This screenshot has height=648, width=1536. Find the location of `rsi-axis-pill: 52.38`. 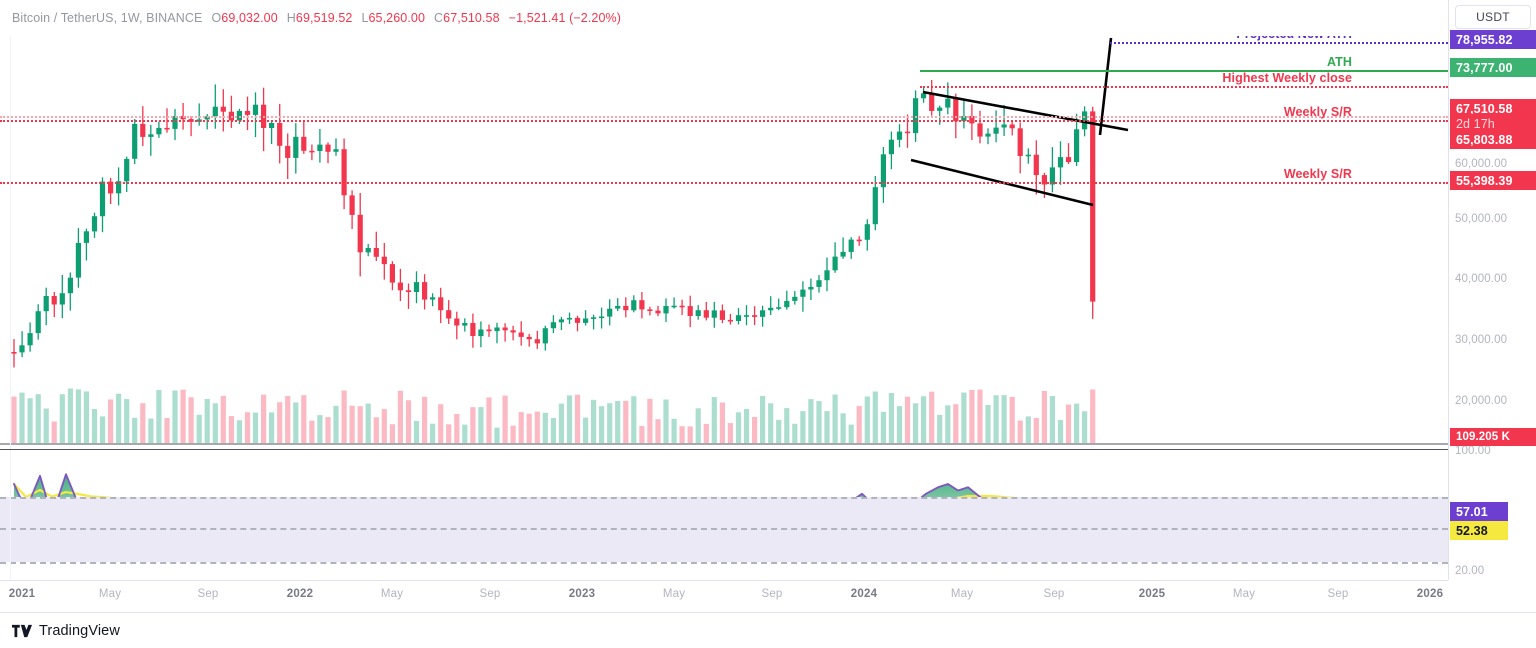

rsi-axis-pill: 52.38 is located at coordinates (1479, 530).